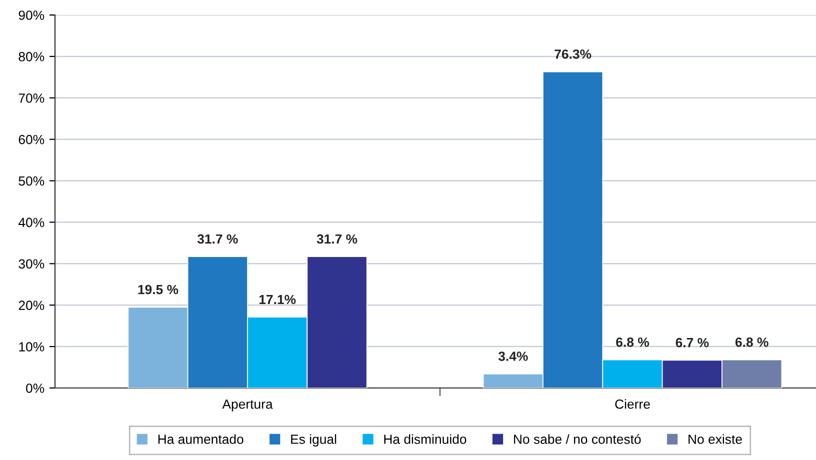  Describe the element at coordinates (31, 98) in the screenshot. I see `y-tick-label: 70%` at that location.